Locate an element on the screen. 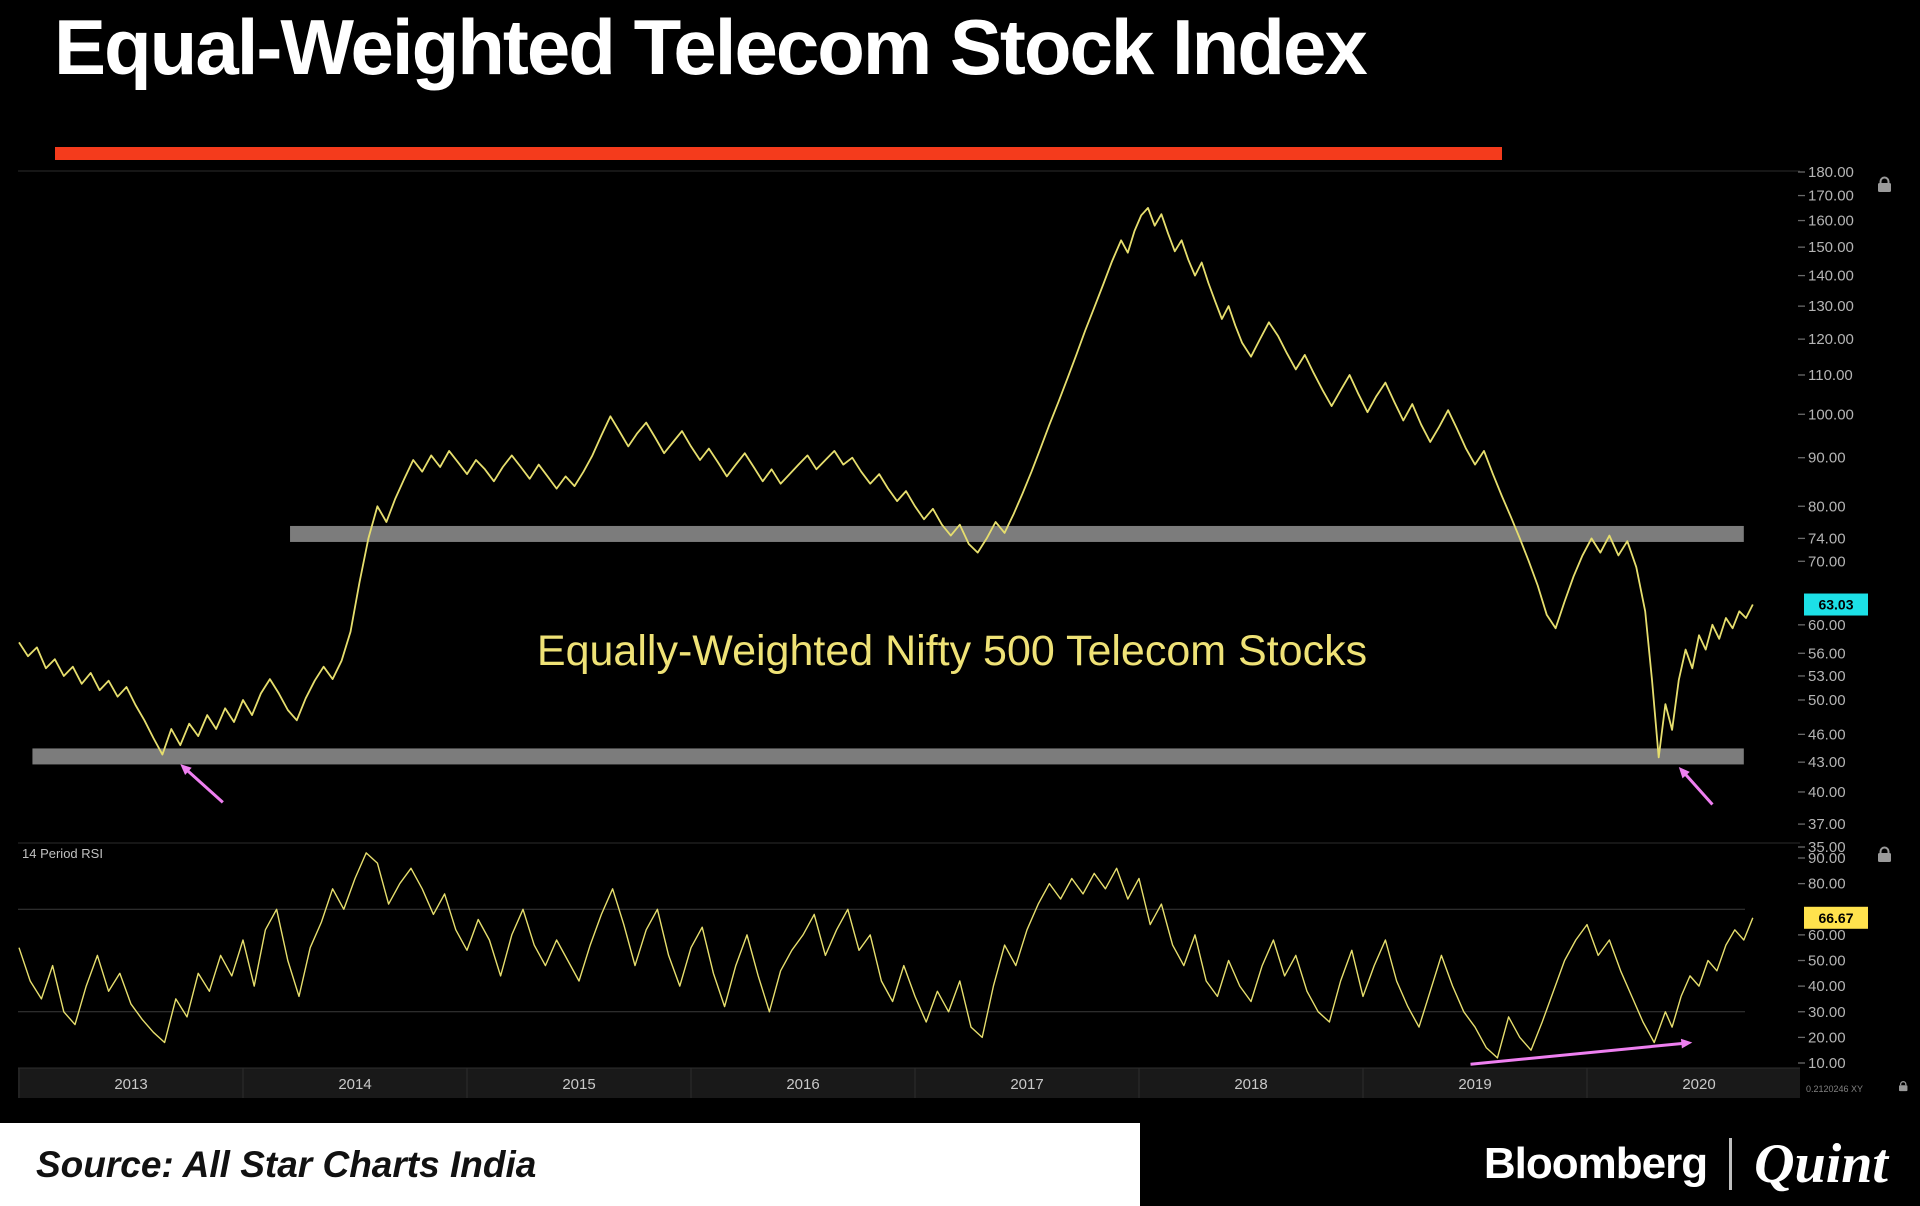 The width and height of the screenshot is (1920, 1206). scale-lock-icons is located at coordinates (1893, 634).